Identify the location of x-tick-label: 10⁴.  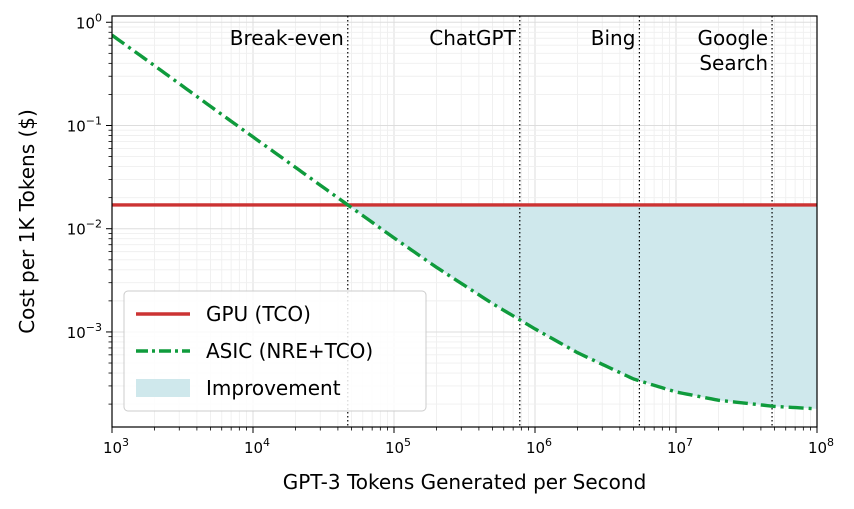
(257, 446).